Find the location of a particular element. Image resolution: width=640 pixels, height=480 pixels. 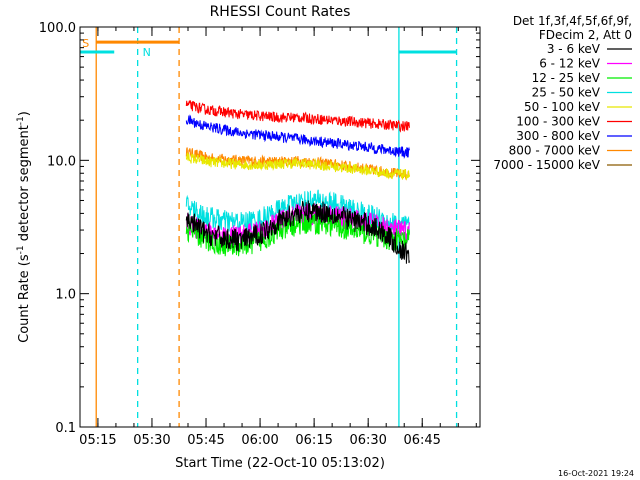

y-label-part: detector segment is located at coordinates (24, 185).